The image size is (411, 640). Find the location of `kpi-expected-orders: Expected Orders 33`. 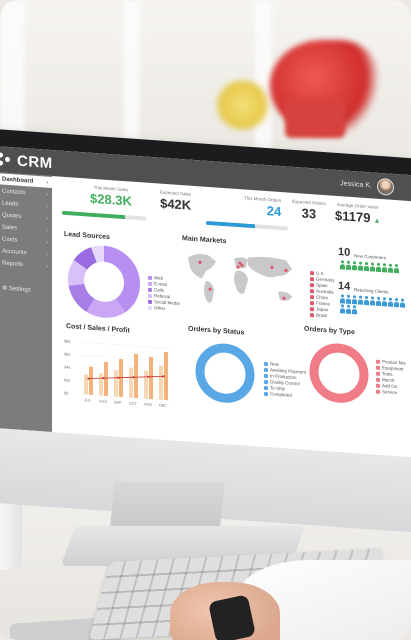

kpi-expected-orders: Expected Orders 33 is located at coordinates (309, 210).